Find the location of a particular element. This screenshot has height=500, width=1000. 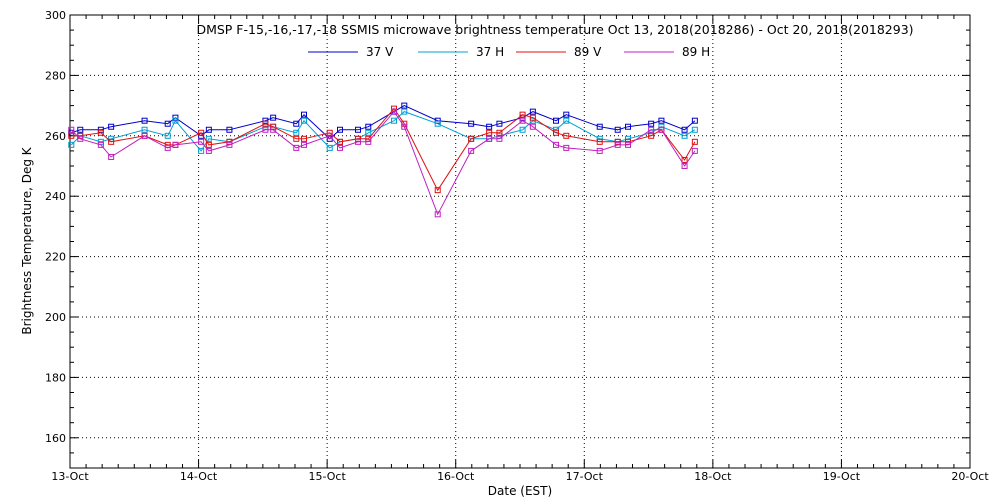

y-tick-label: 160 is located at coordinates (55, 438).